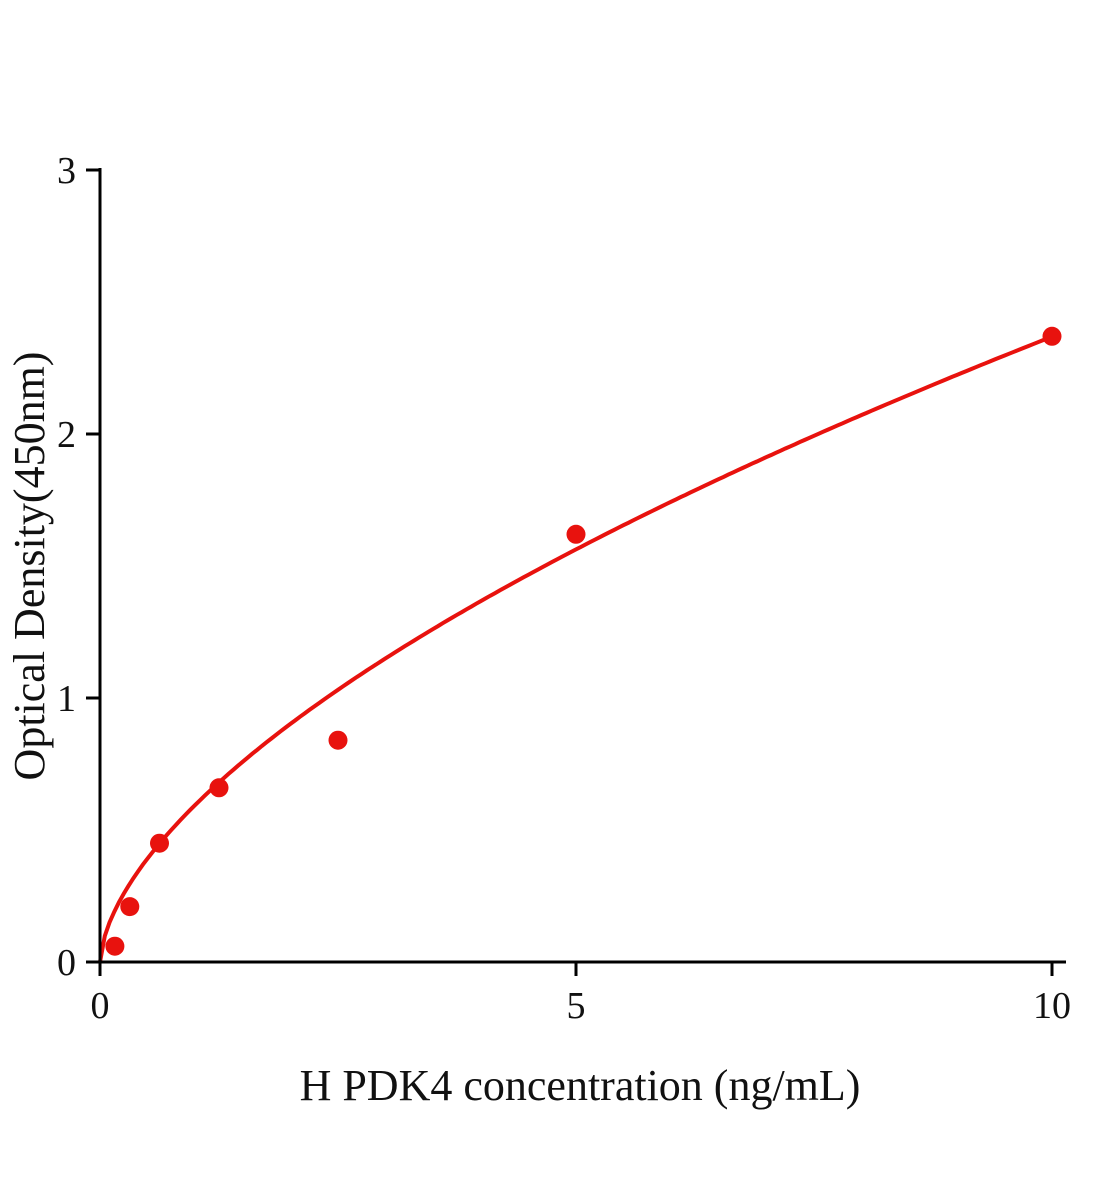  I want to click on x-axis-label: H PDK4 concentration (ng/mL), so click(580, 1085).